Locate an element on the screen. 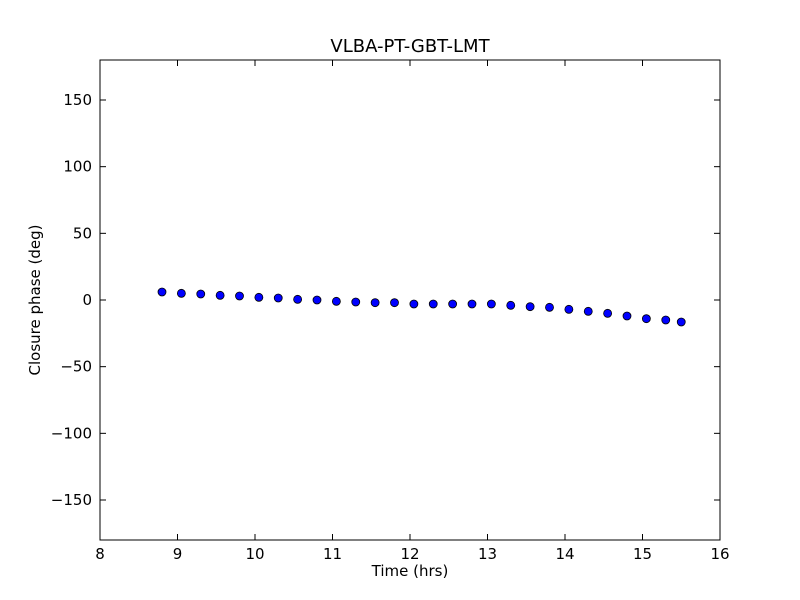 The width and height of the screenshot is (800, 600). x-tick-label: 13 is located at coordinates (487, 554).